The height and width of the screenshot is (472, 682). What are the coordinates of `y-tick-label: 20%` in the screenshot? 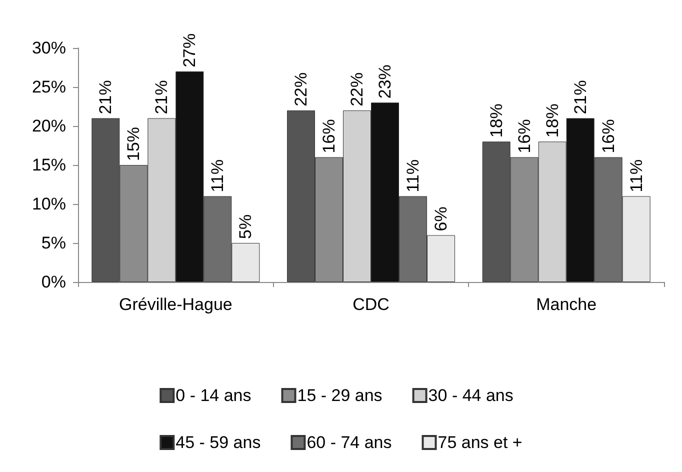 It's located at (49, 126).